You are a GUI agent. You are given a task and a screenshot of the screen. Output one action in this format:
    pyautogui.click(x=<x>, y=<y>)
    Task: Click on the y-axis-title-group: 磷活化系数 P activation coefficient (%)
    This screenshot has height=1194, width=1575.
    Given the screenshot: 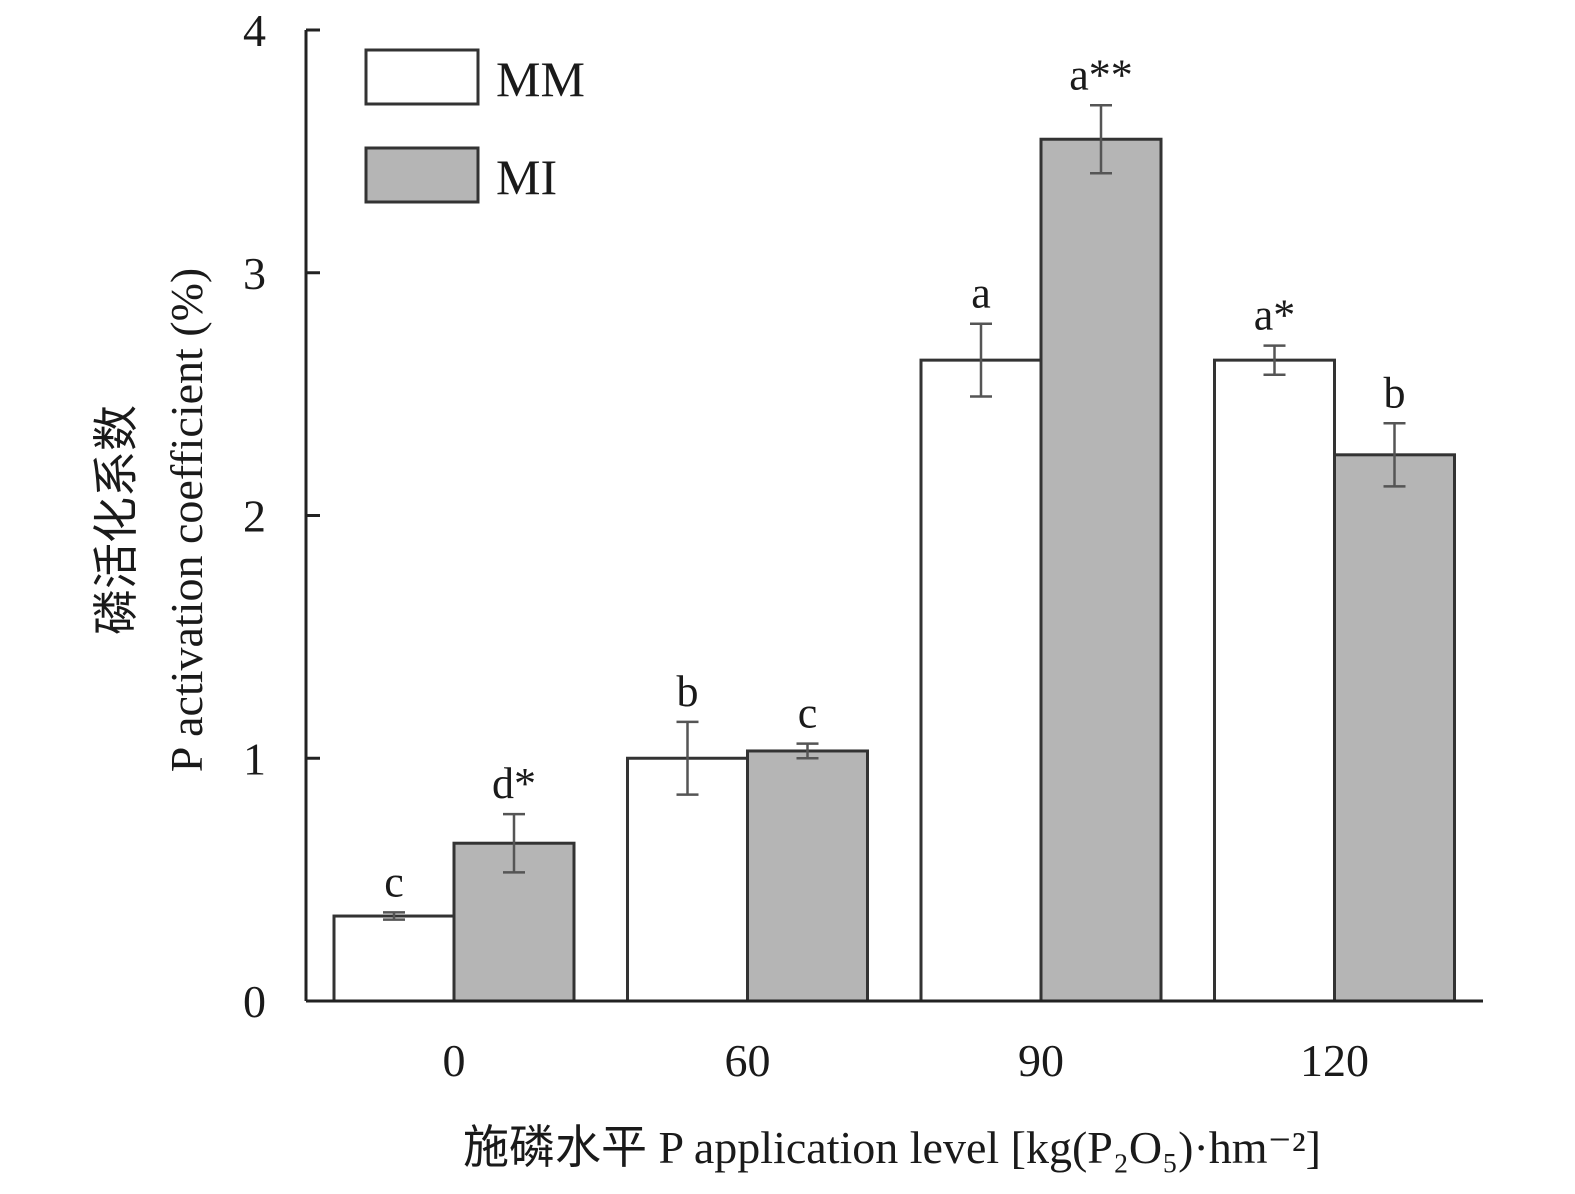 What is the action you would take?
    pyautogui.click(x=151, y=520)
    